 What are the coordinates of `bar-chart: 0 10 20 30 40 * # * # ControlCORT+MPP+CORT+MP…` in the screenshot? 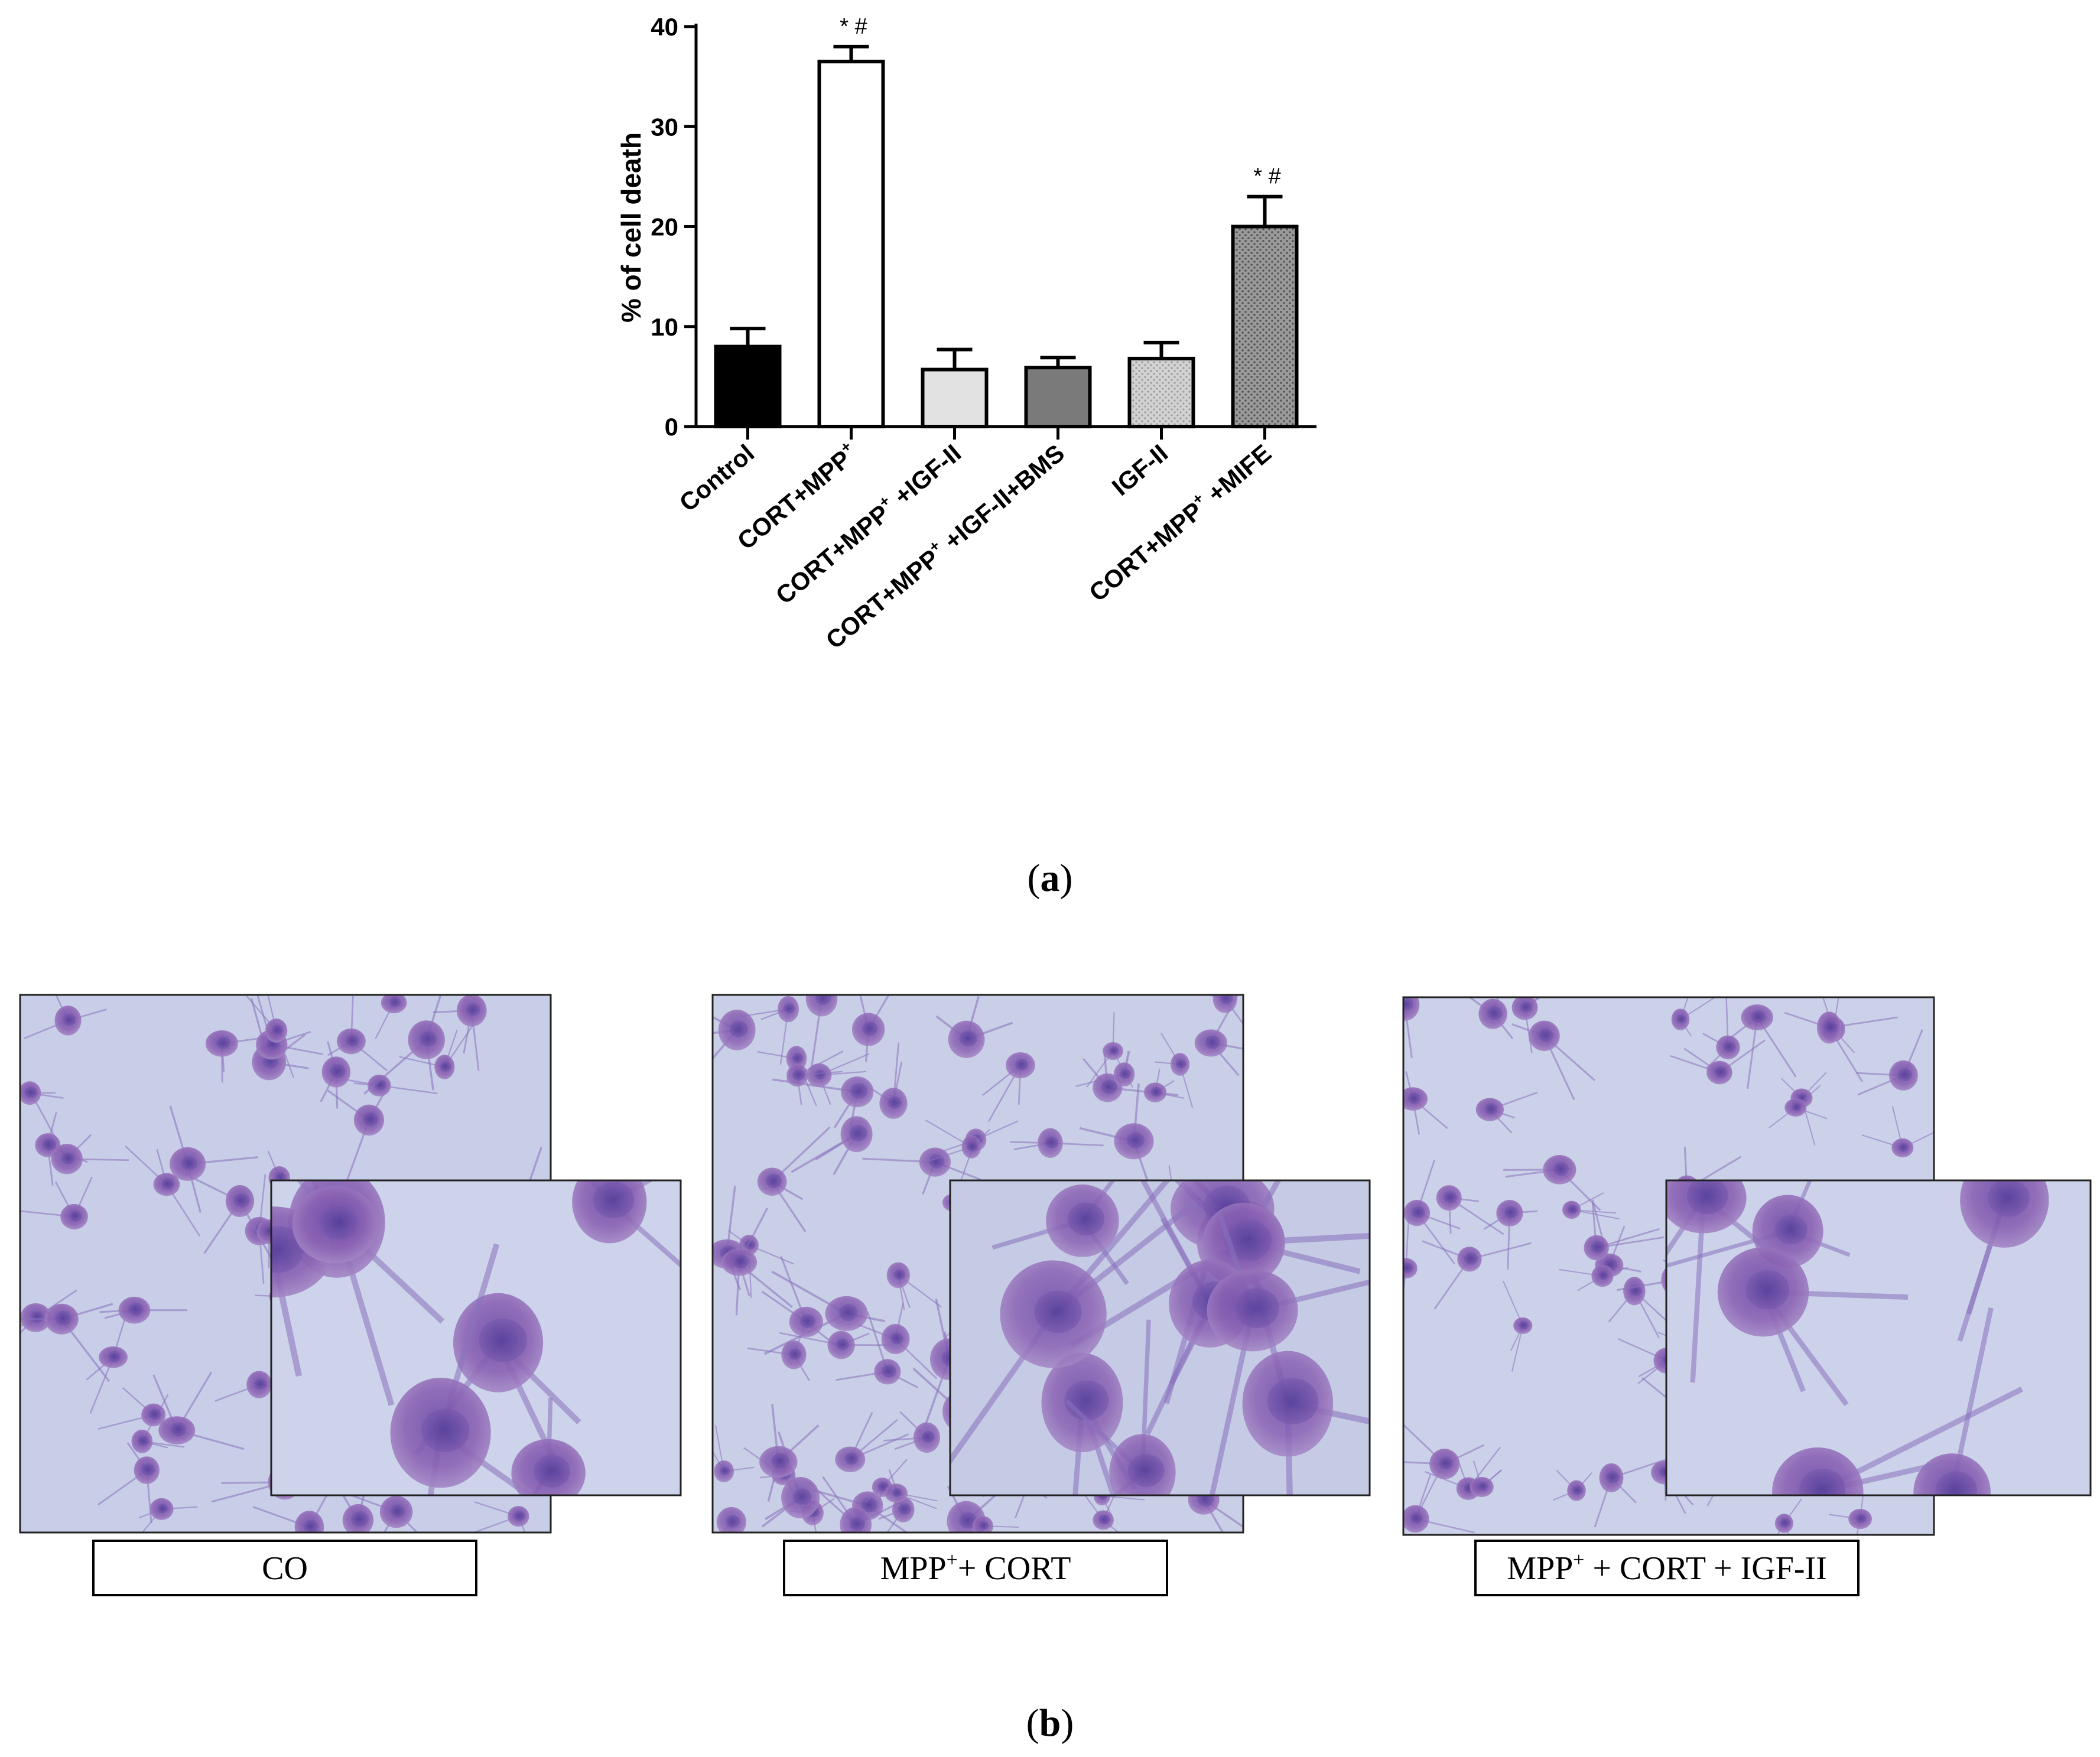 It's located at (966, 333).